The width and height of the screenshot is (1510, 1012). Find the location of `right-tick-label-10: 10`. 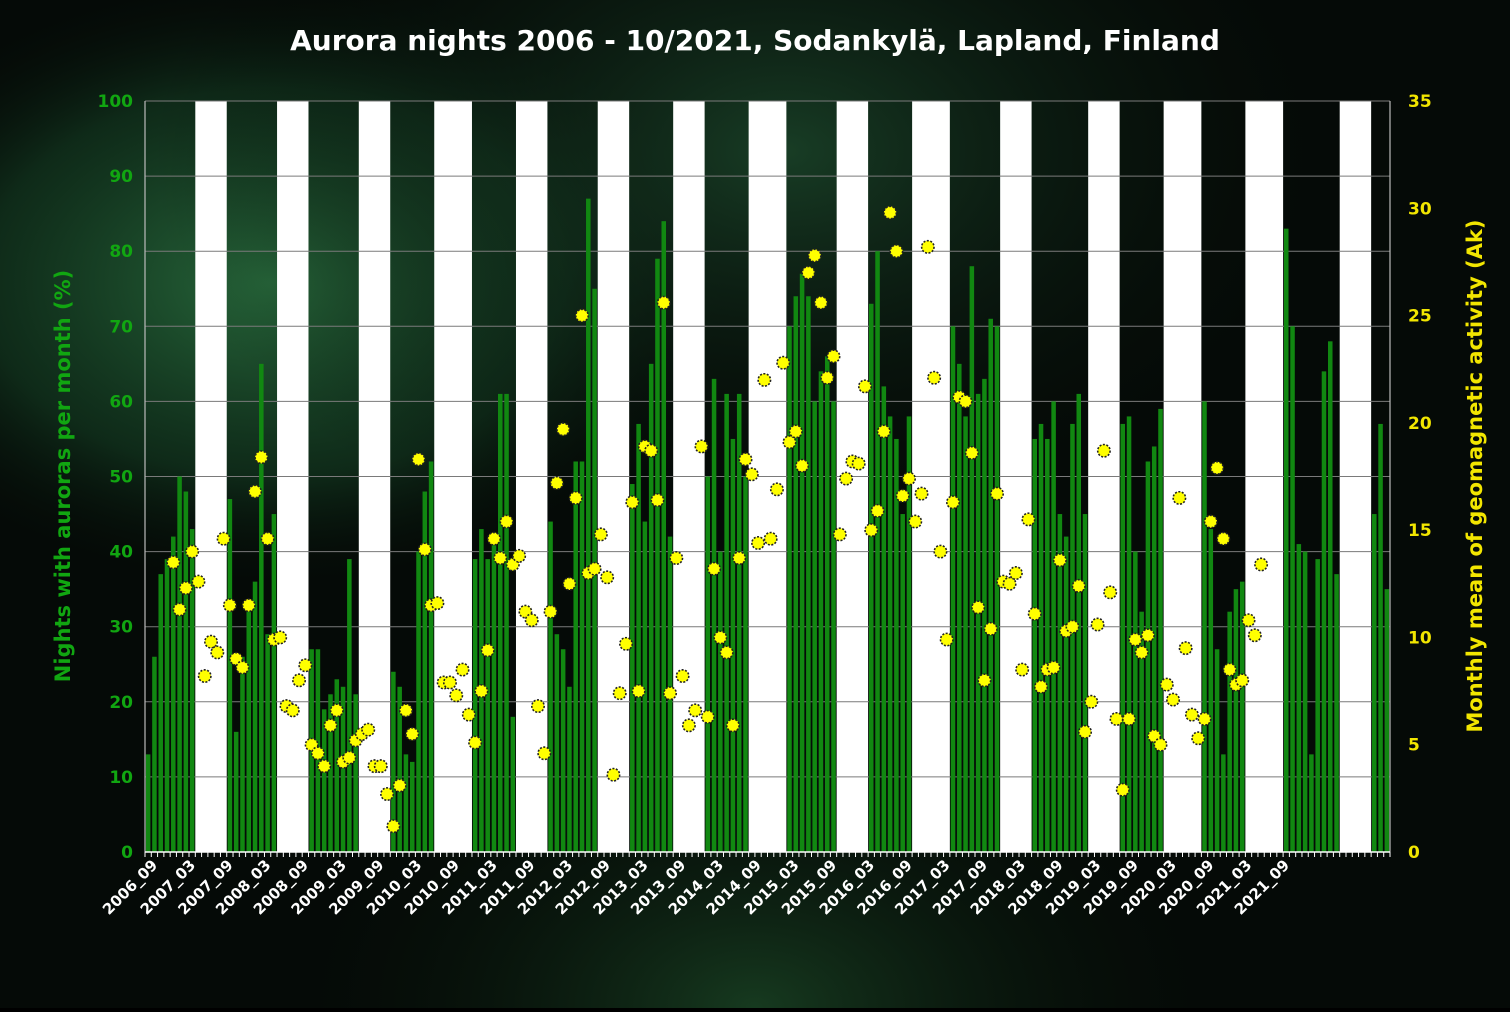

right-tick-label-10: 10 is located at coordinates (1420, 638).